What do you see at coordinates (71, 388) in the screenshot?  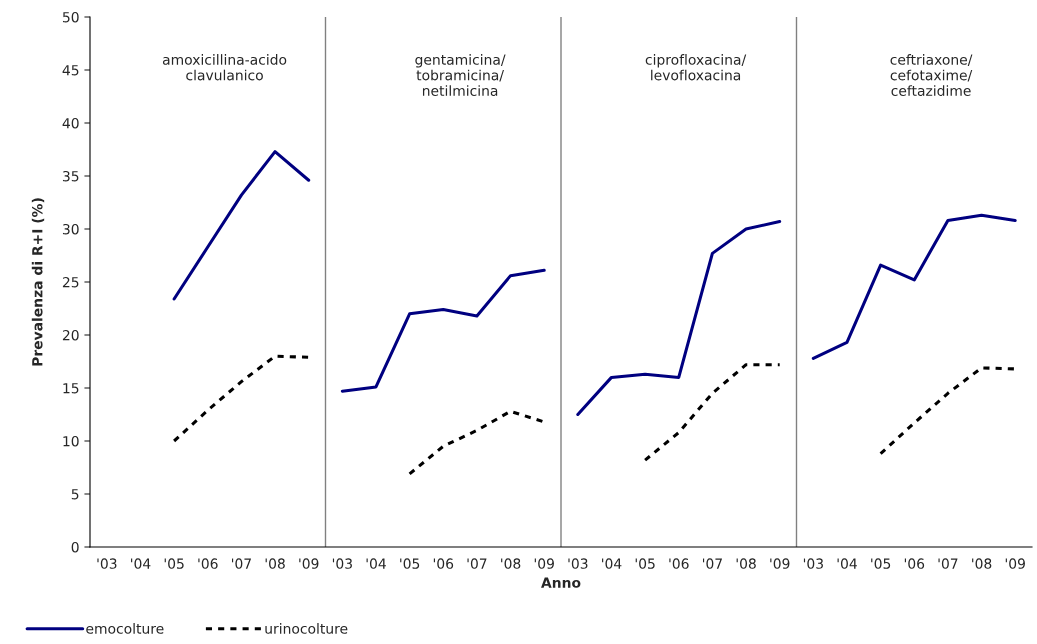 I see `y-tick-label: 15` at bounding box center [71, 388].